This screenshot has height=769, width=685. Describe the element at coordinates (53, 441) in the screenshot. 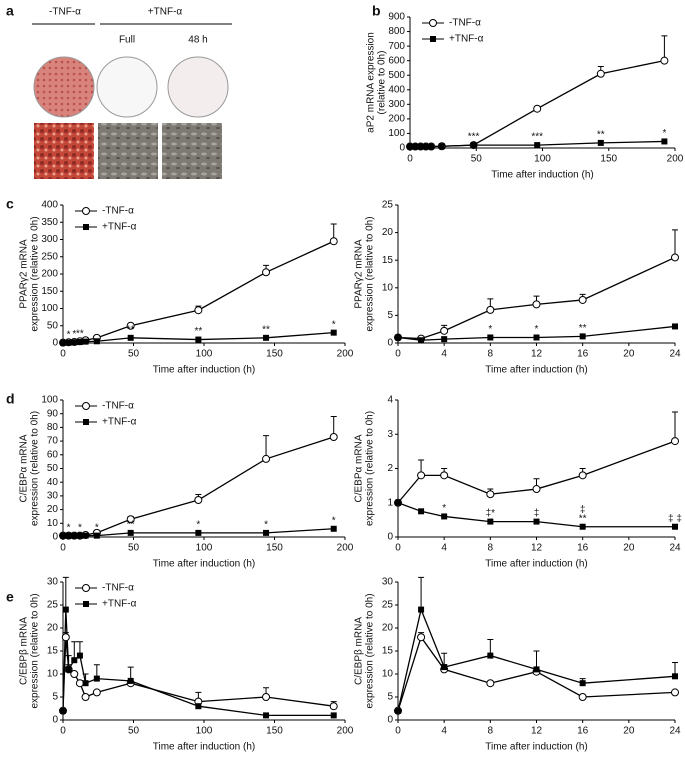

I see `y-tick-label: 70` at that location.